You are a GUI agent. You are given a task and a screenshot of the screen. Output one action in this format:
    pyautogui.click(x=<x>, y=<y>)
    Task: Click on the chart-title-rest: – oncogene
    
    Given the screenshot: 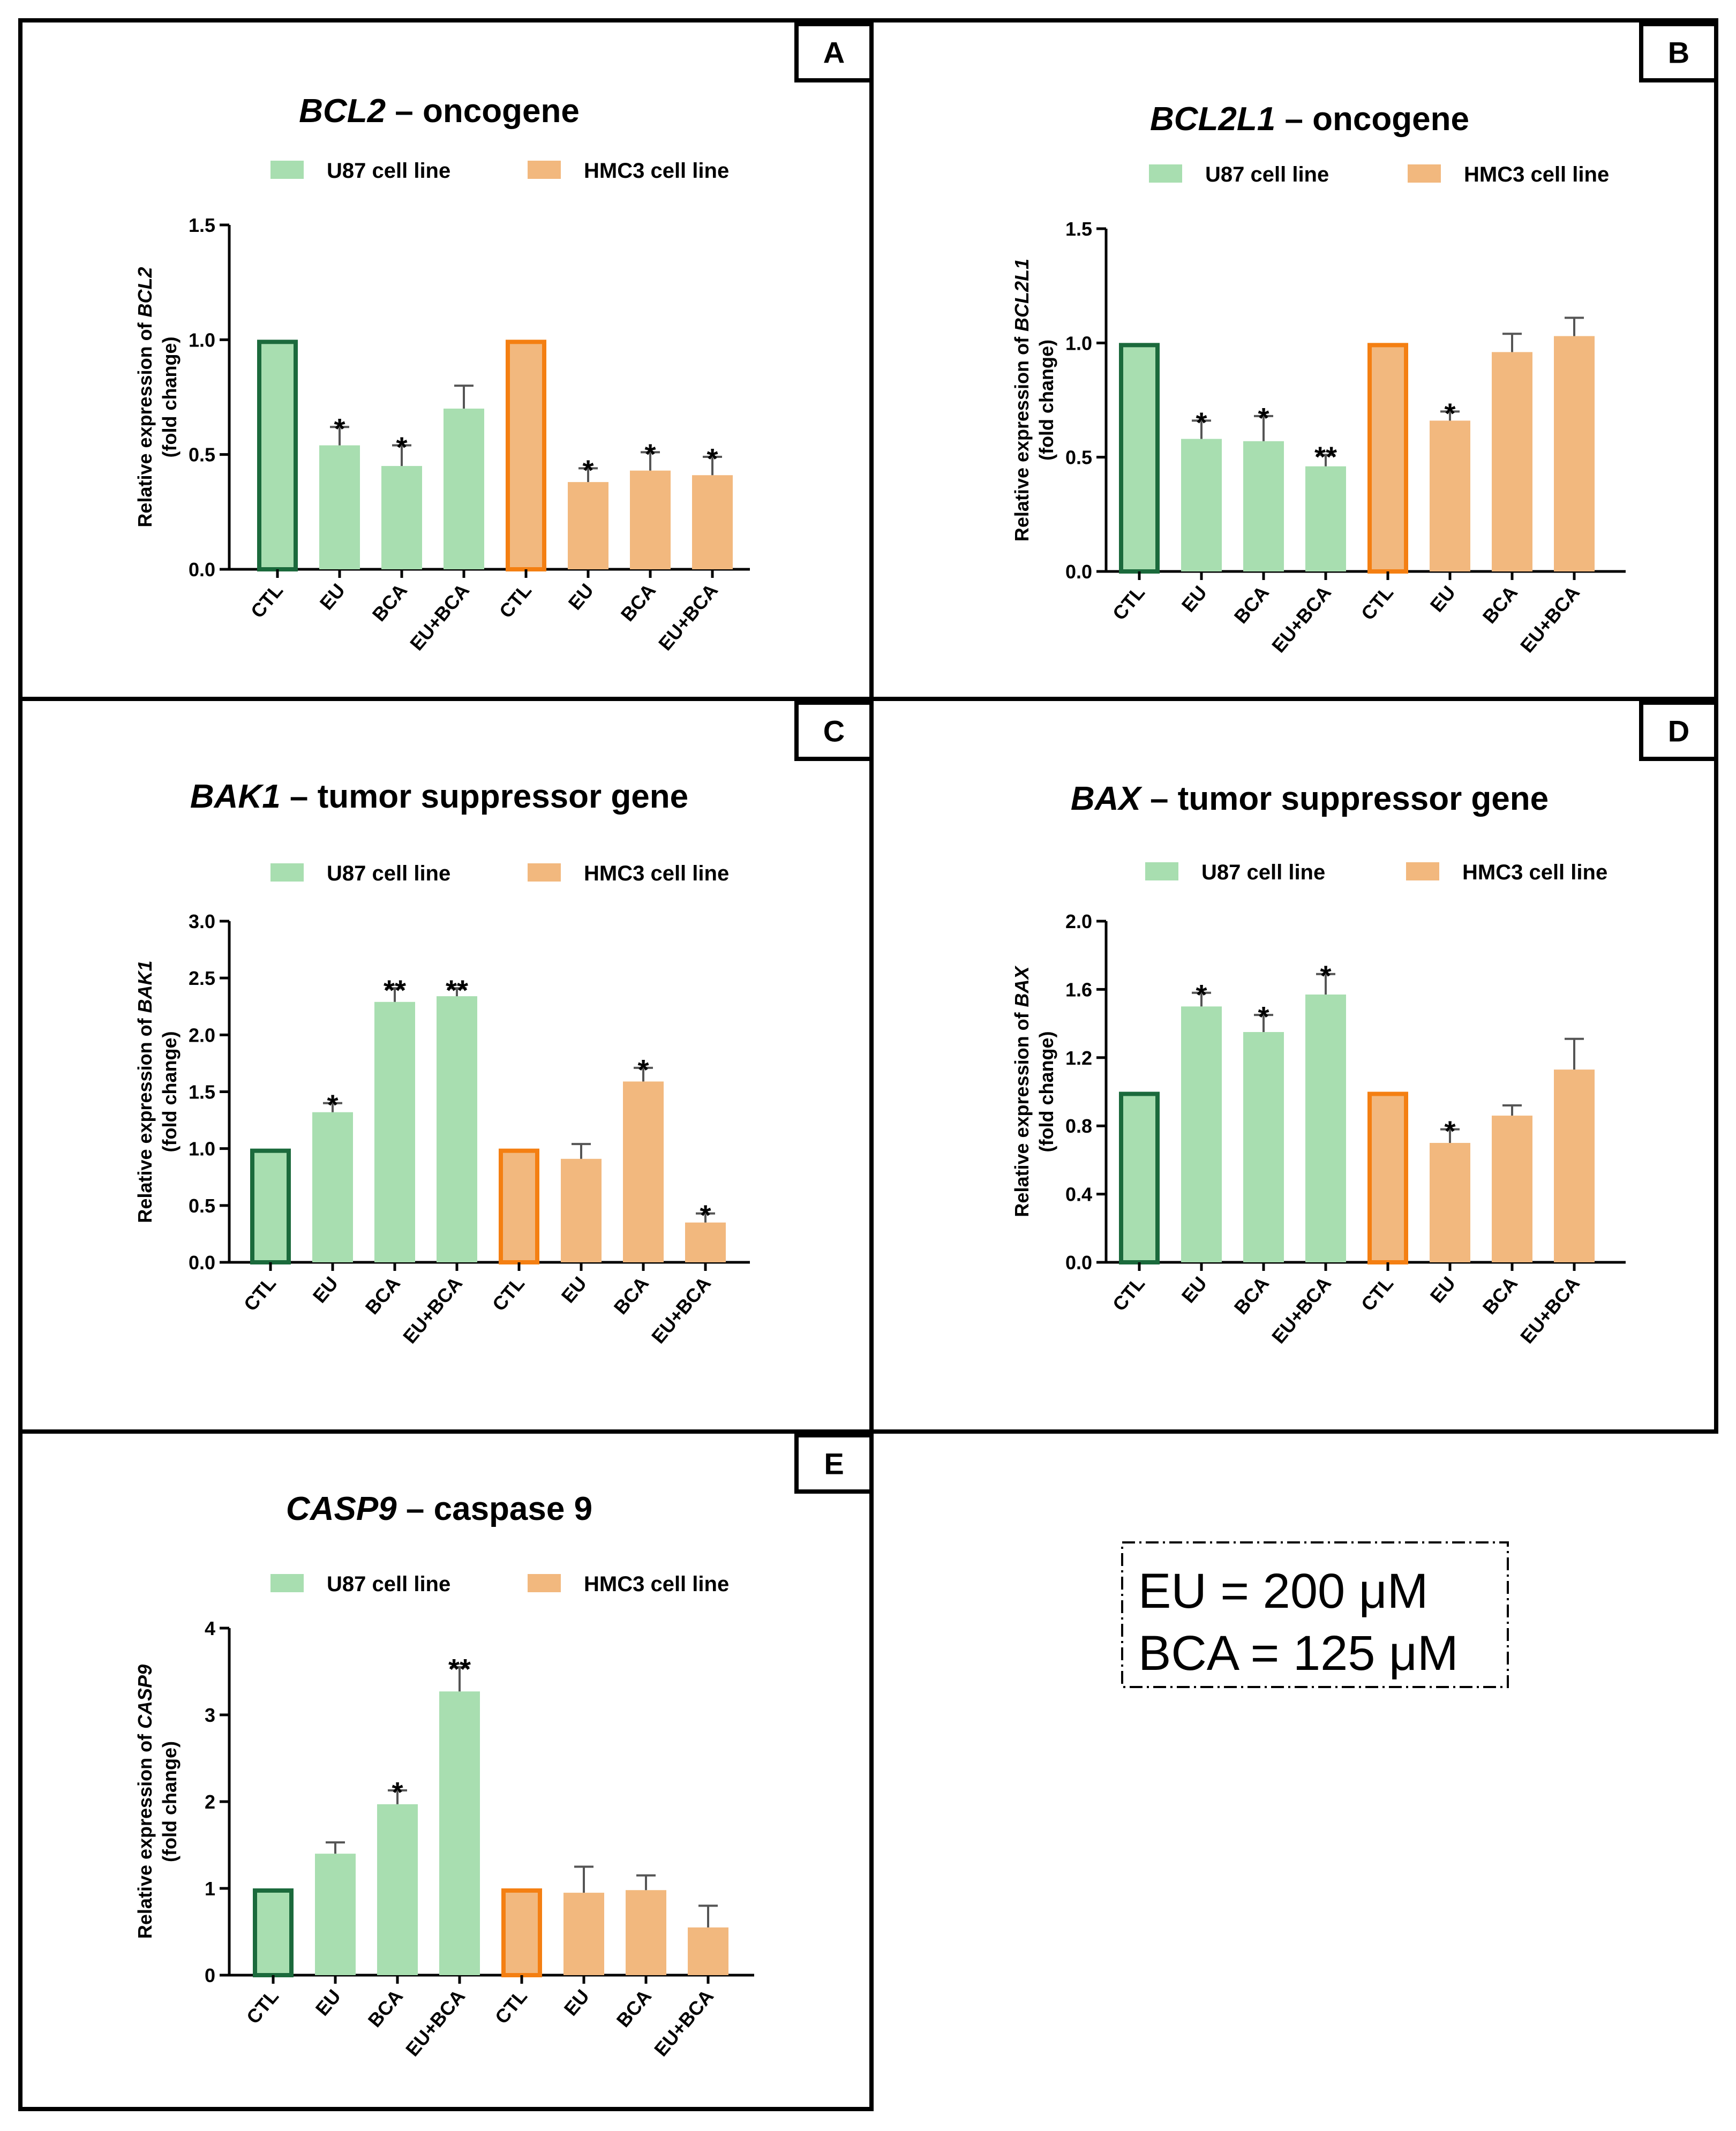 What is the action you would take?
    pyautogui.click(x=1372, y=120)
    